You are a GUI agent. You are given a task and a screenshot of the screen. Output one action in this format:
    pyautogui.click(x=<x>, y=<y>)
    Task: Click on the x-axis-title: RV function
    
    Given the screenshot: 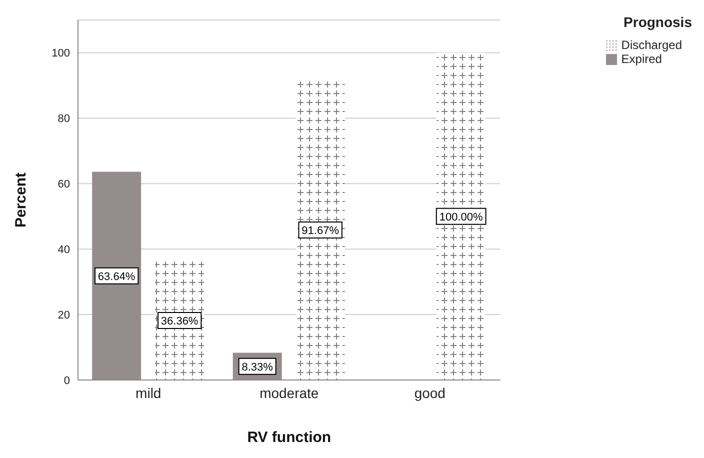 What is the action you would take?
    pyautogui.click(x=289, y=437)
    